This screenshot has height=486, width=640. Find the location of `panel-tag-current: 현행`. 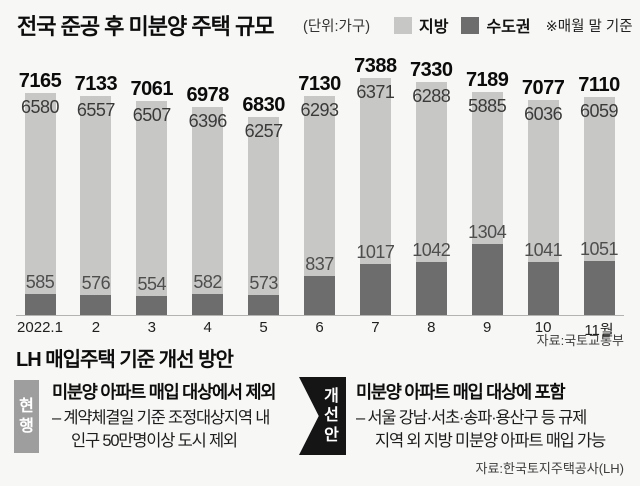

panel-tag-current: 현행 is located at coordinates (26, 416).